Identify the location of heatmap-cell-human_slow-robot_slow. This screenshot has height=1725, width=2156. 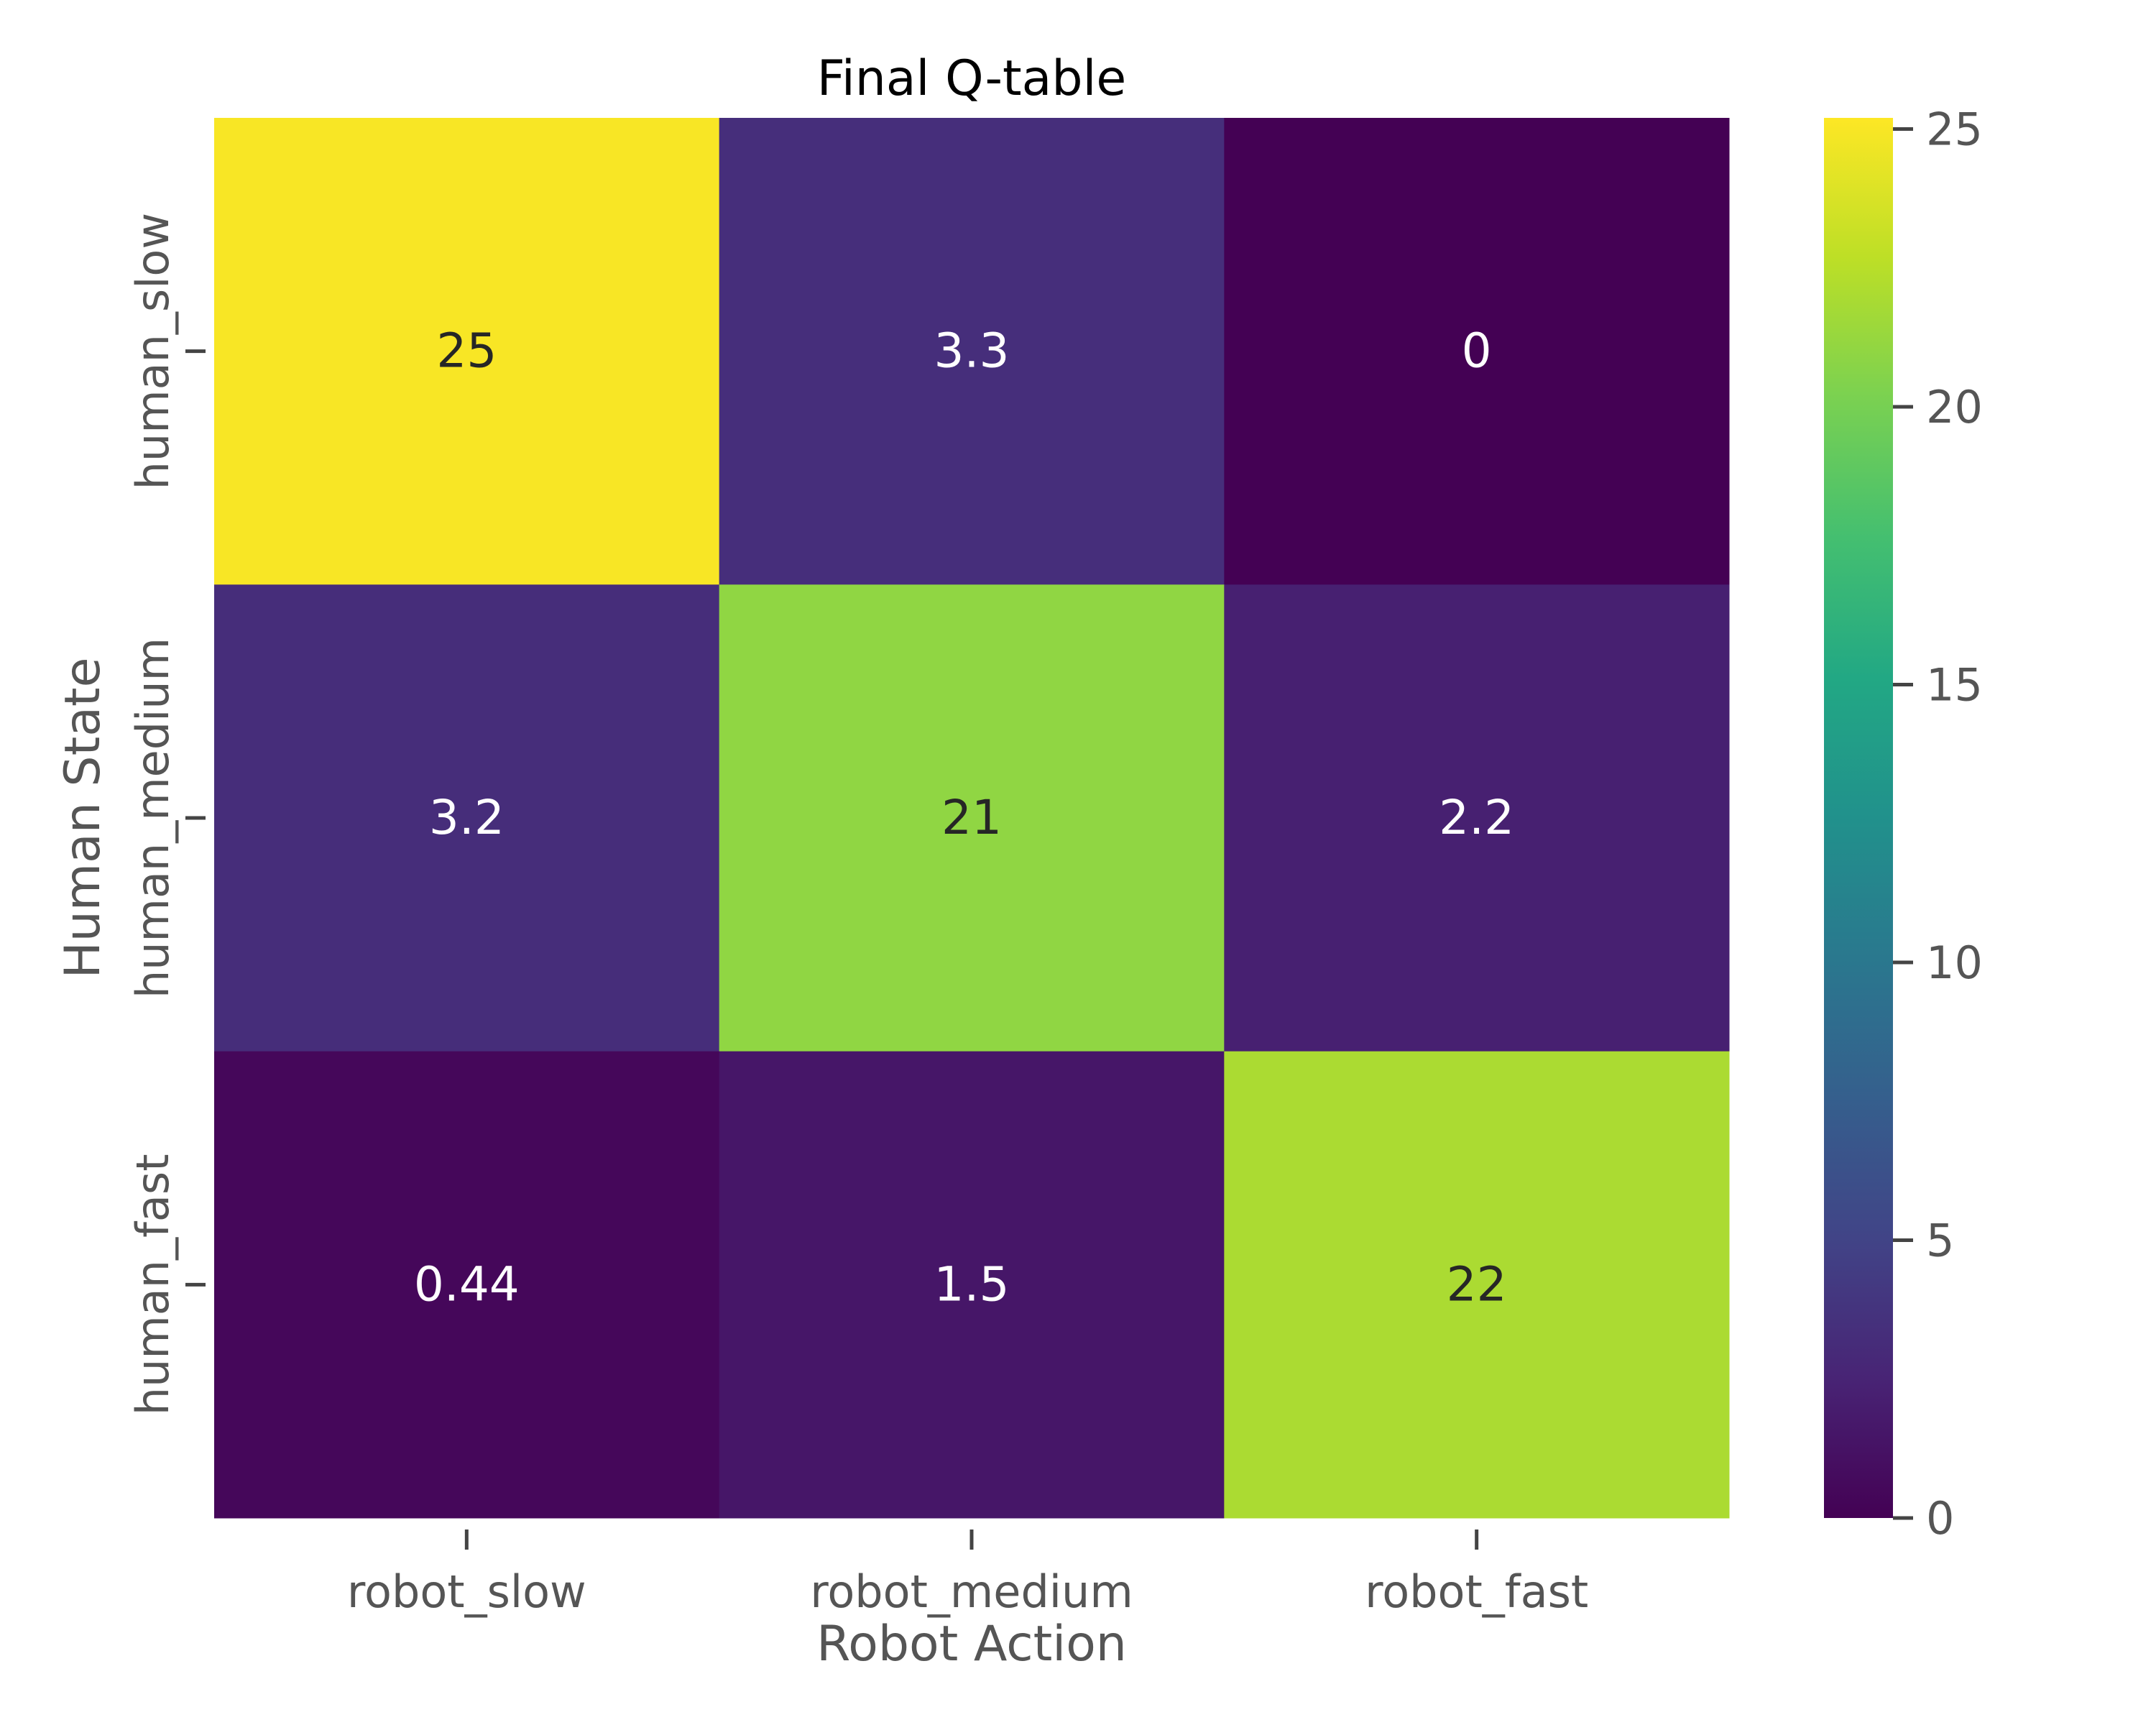
(467, 351).